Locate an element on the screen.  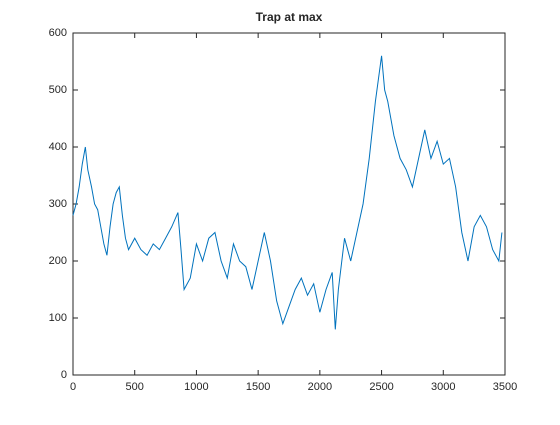
y-tick-label: 600 is located at coordinates (58, 33).